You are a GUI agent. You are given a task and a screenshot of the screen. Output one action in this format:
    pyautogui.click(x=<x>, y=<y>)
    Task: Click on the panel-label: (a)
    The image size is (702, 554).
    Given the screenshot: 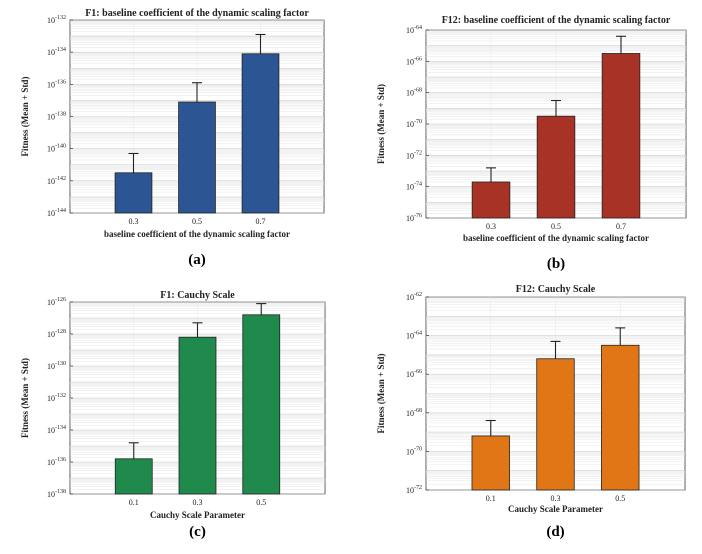 What is the action you would take?
    pyautogui.click(x=197, y=260)
    